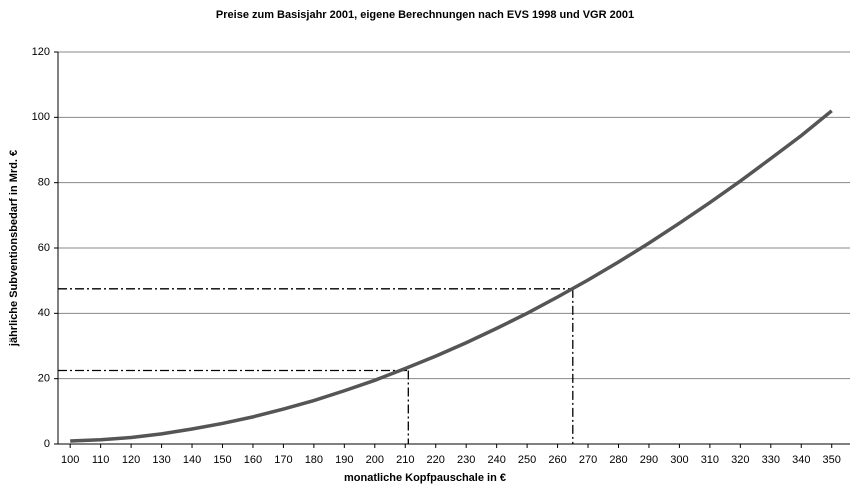  Describe the element at coordinates (588, 460) in the screenshot. I see `x-tick-label: 270` at that location.